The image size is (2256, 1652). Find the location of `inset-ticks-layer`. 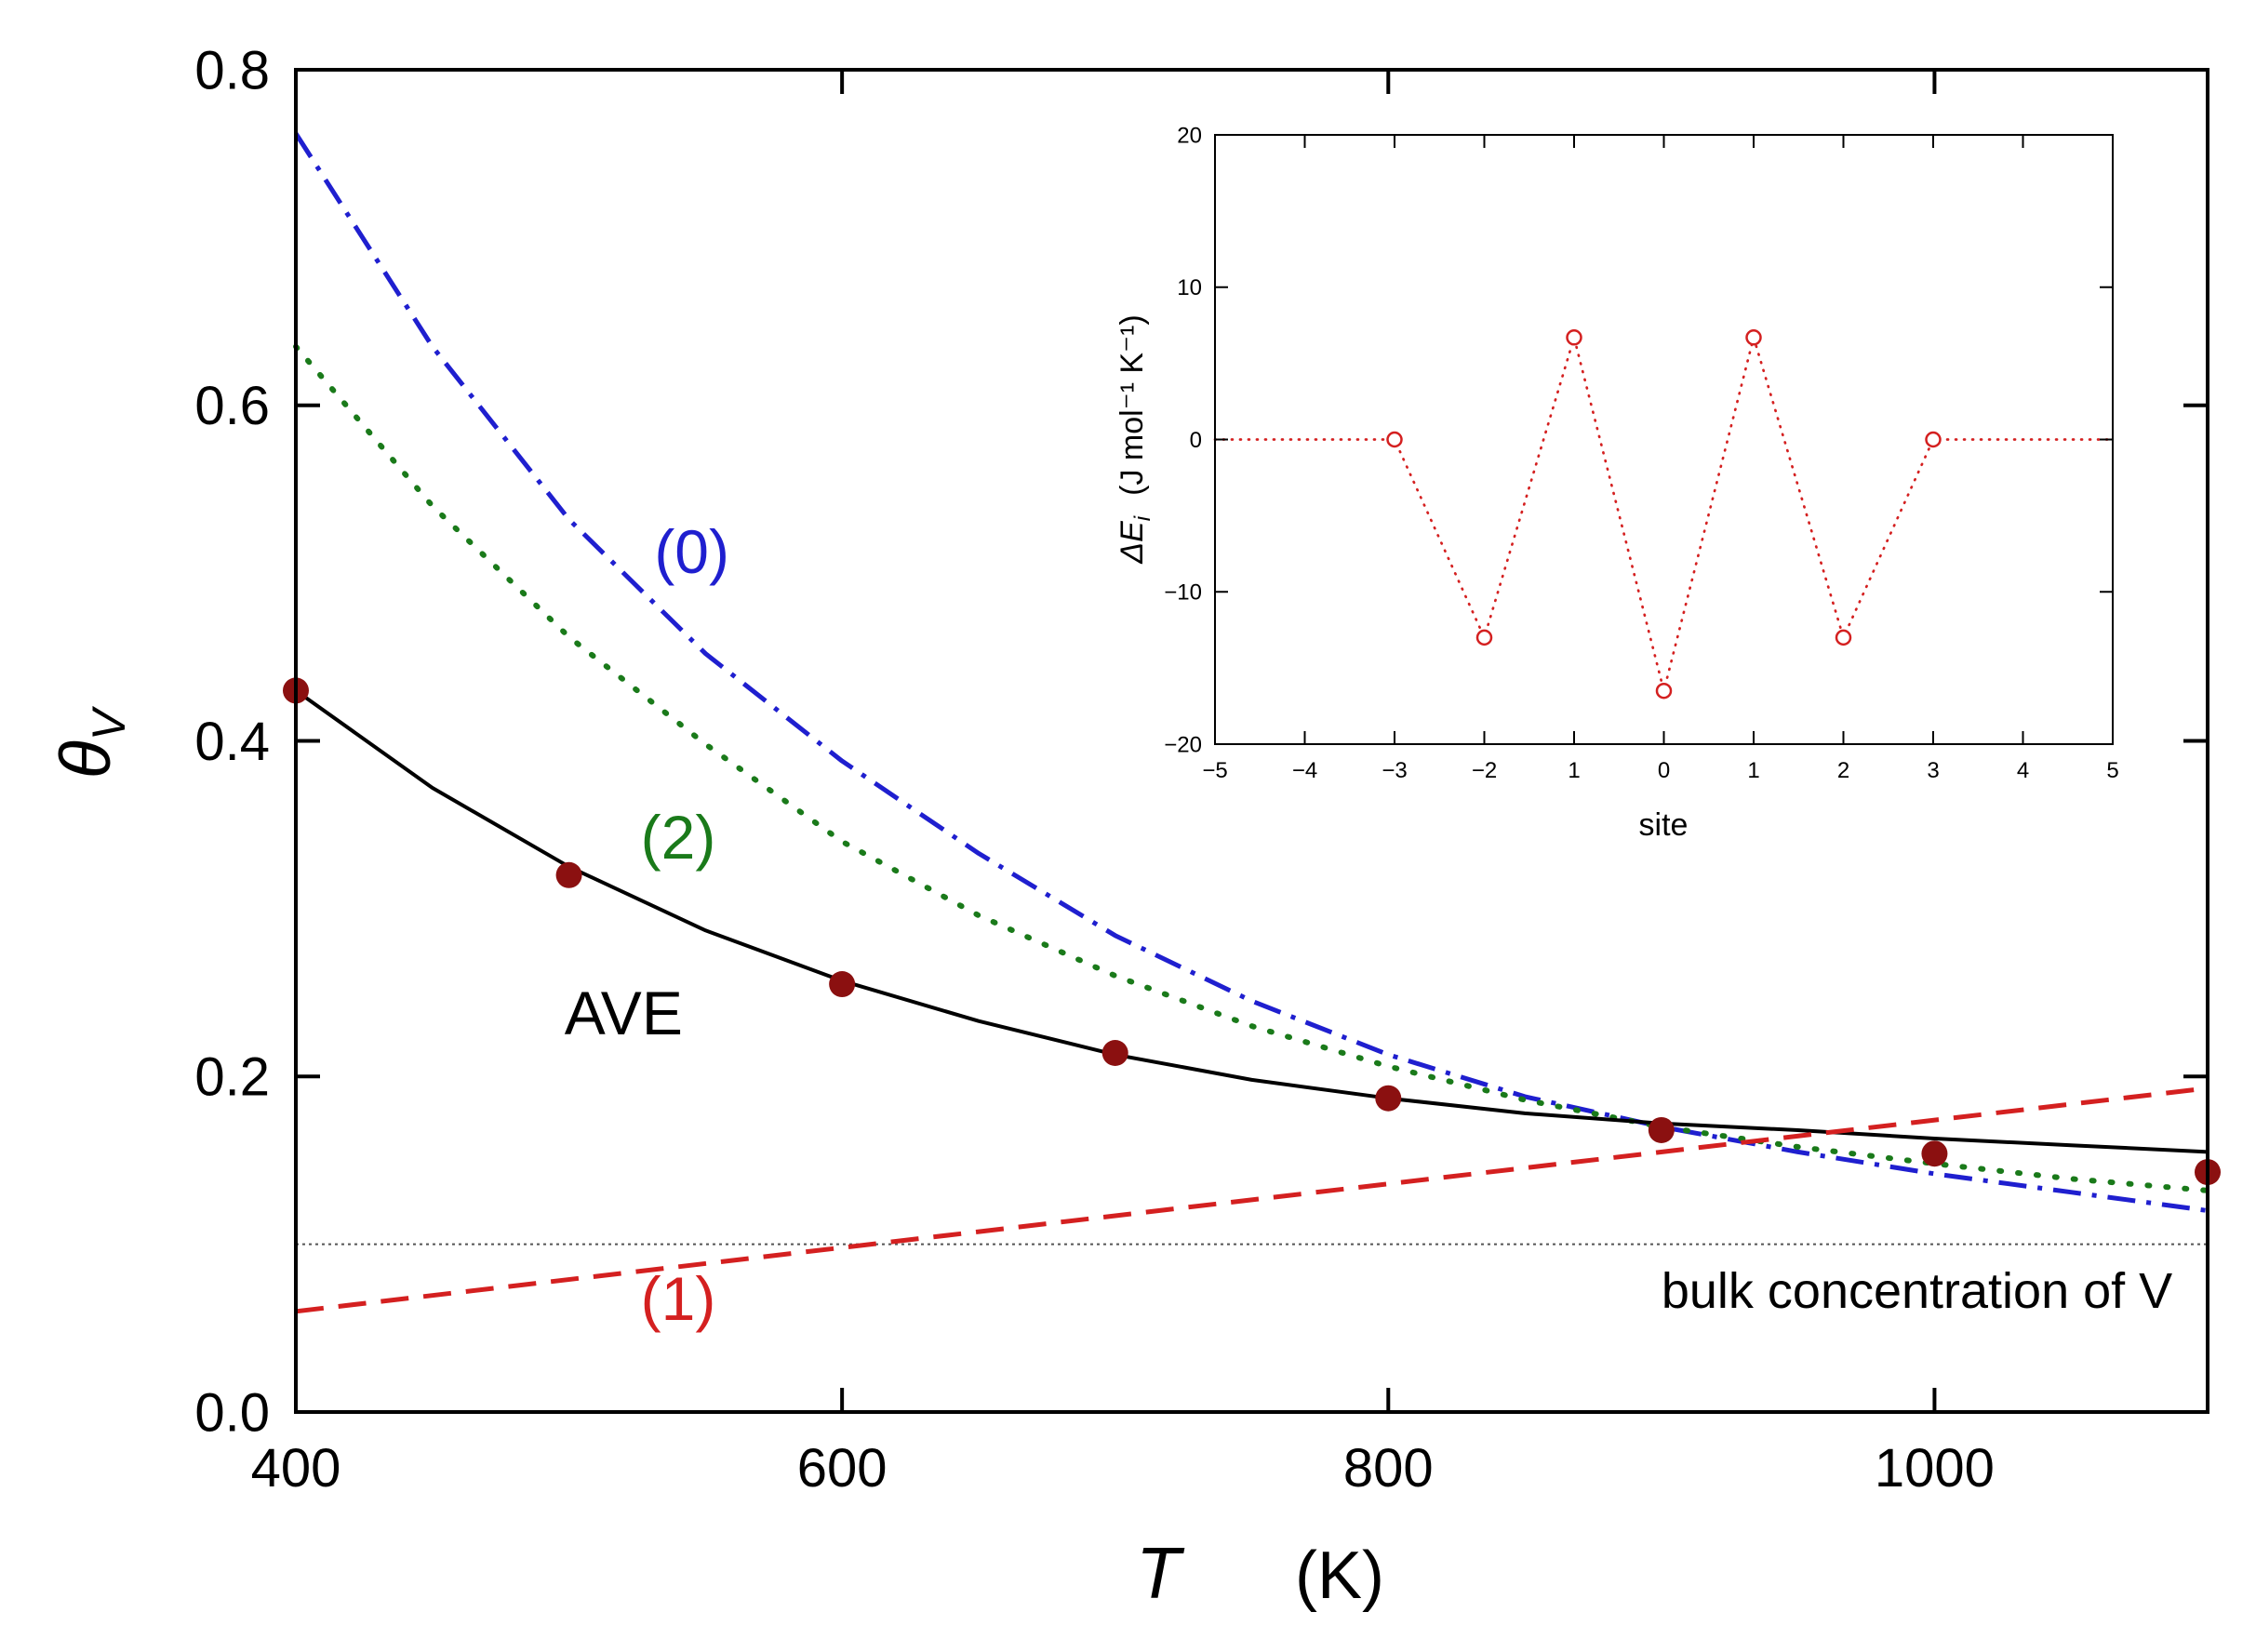

inset-ticks-layer is located at coordinates (1664, 439).